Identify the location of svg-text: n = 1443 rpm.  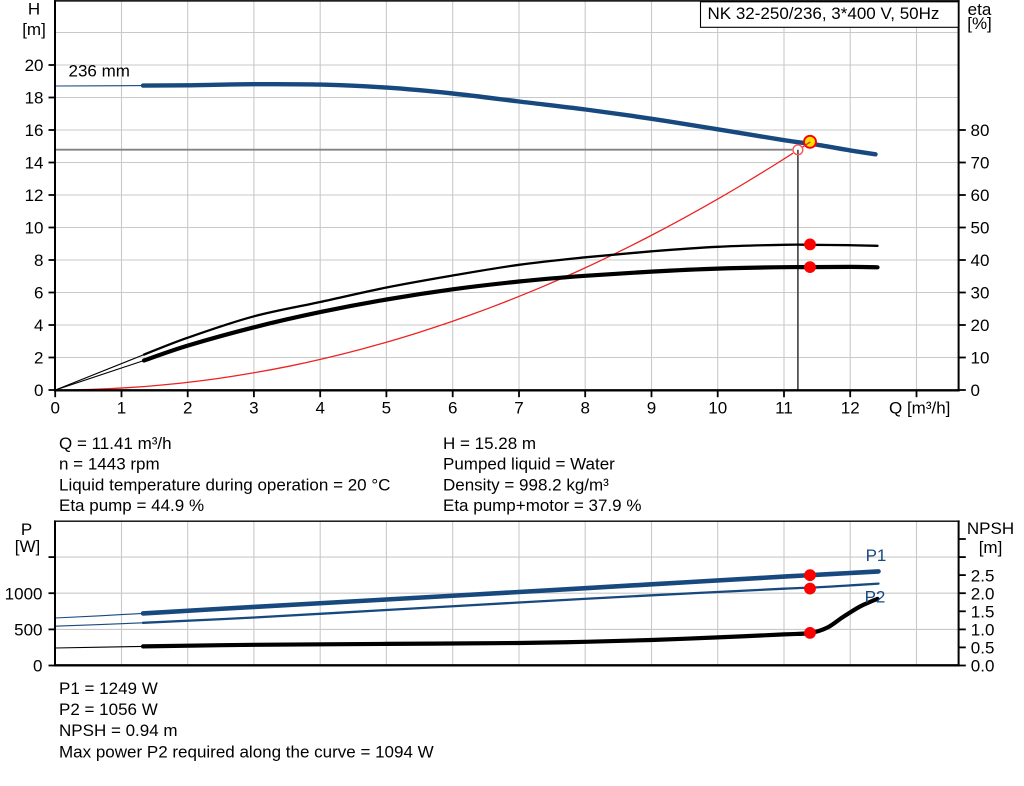
(109, 464).